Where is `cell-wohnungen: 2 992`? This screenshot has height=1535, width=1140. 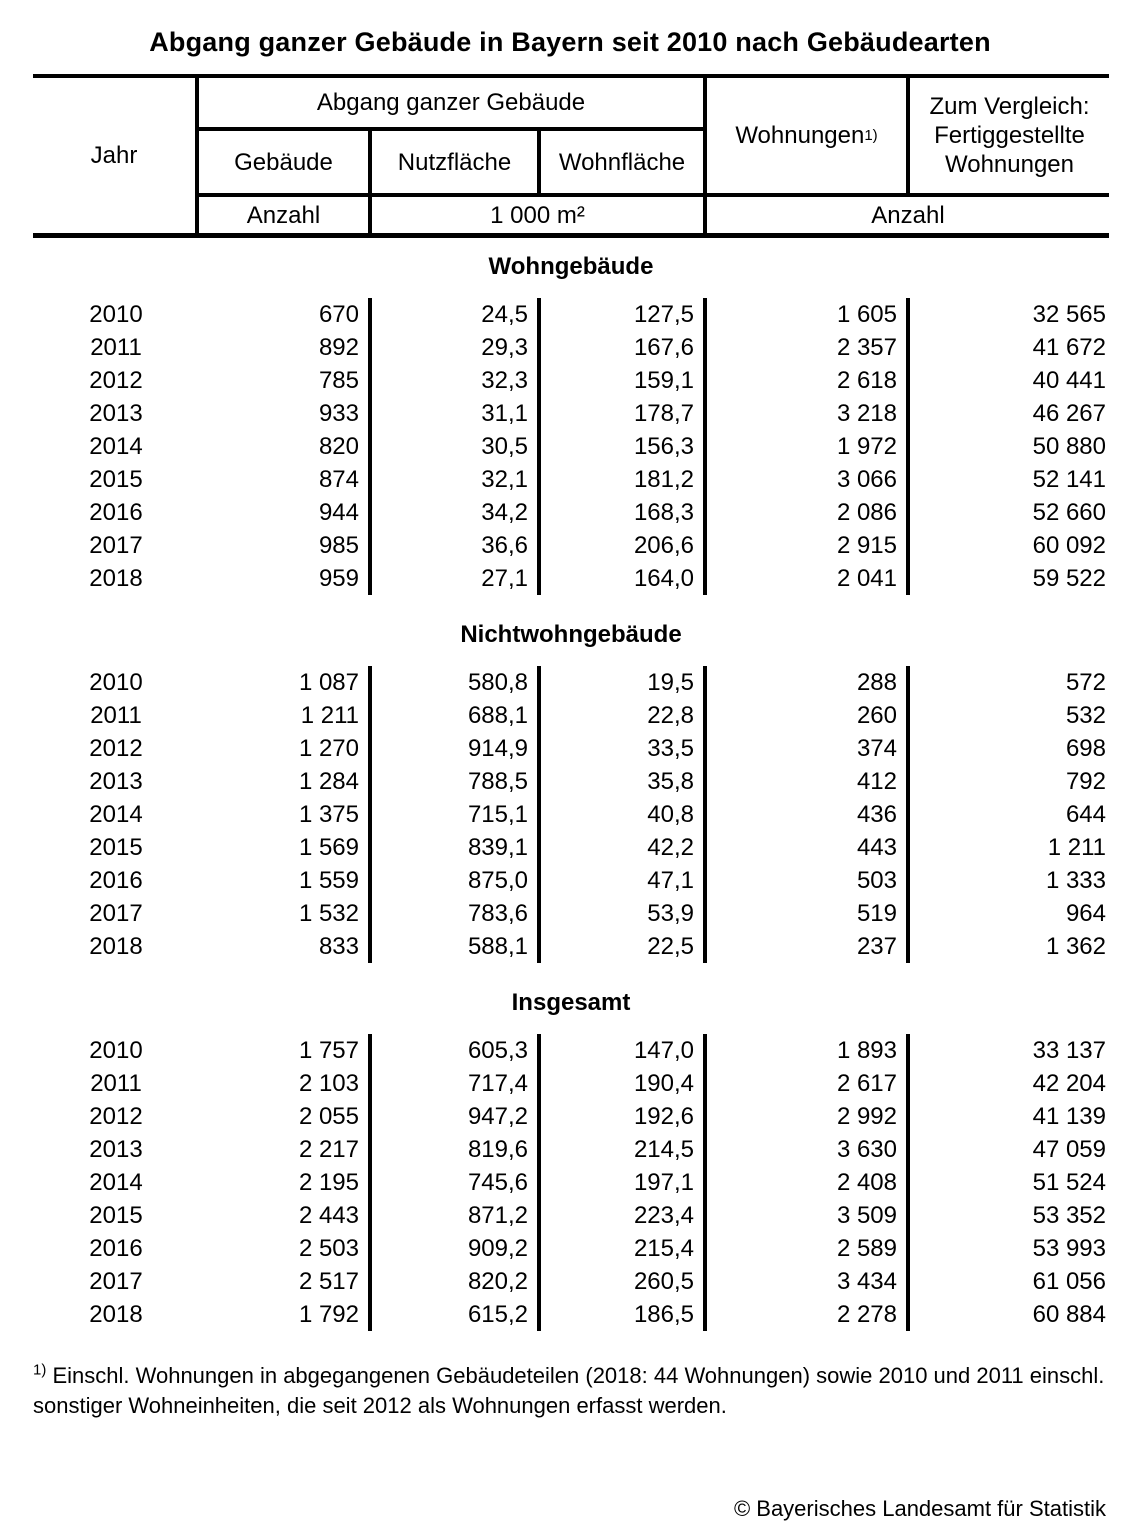 cell-wohnungen: 2 992 is located at coordinates (808, 1116).